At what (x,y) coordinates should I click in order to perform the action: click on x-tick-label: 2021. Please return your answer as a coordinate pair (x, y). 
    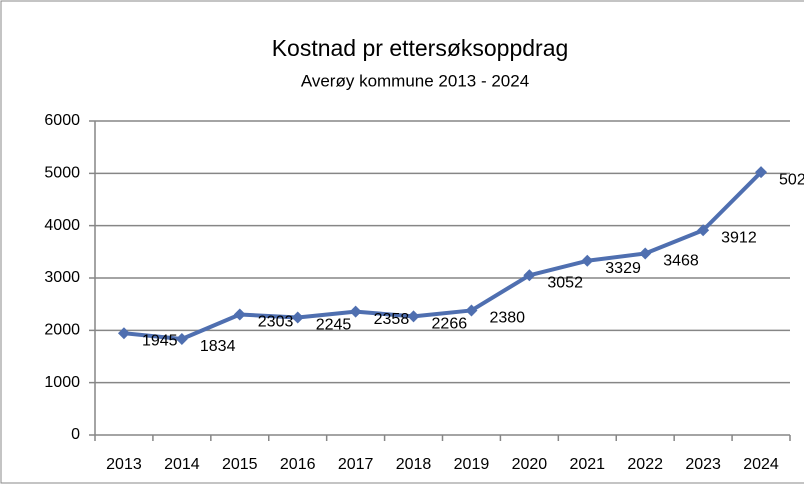
    Looking at the image, I should click on (587, 464).